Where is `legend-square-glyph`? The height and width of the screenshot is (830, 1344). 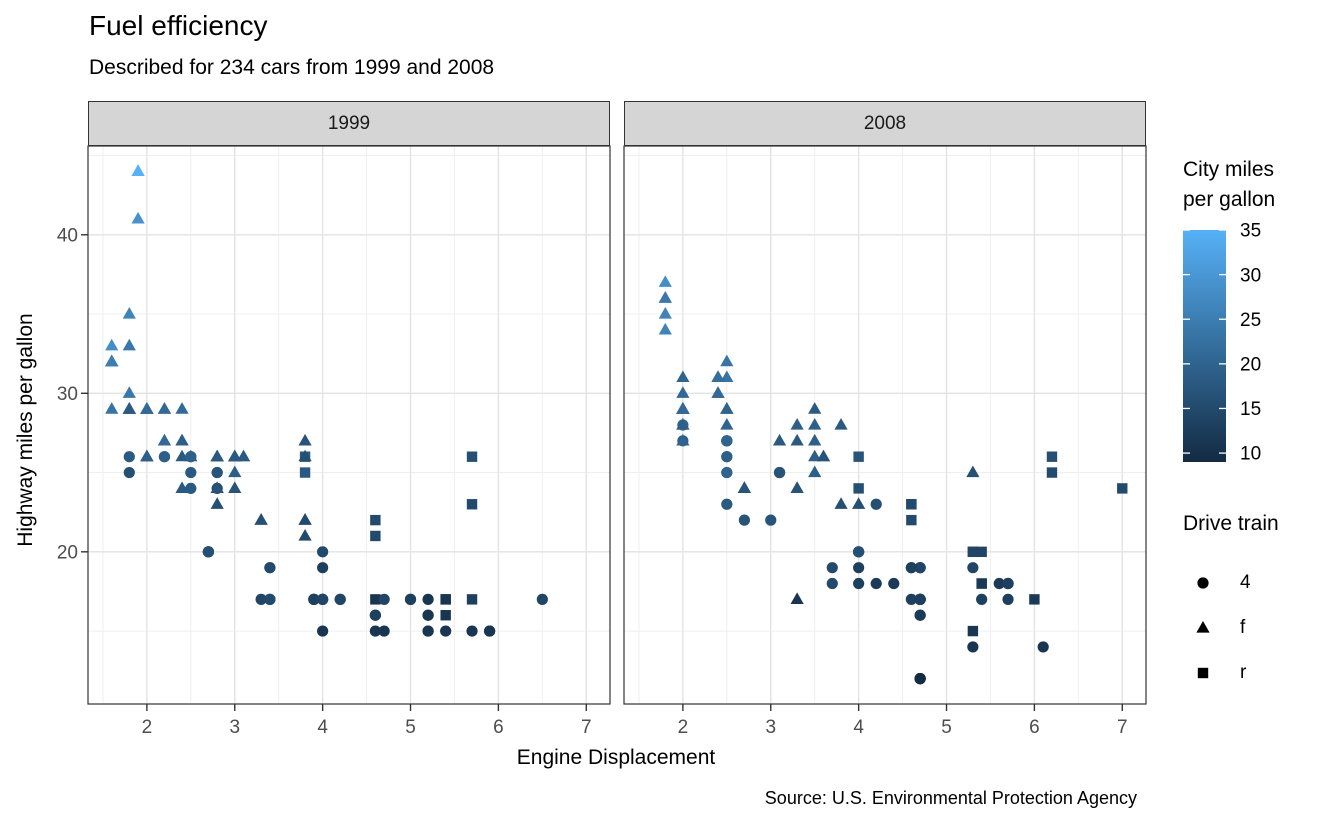 legend-square-glyph is located at coordinates (1203, 673).